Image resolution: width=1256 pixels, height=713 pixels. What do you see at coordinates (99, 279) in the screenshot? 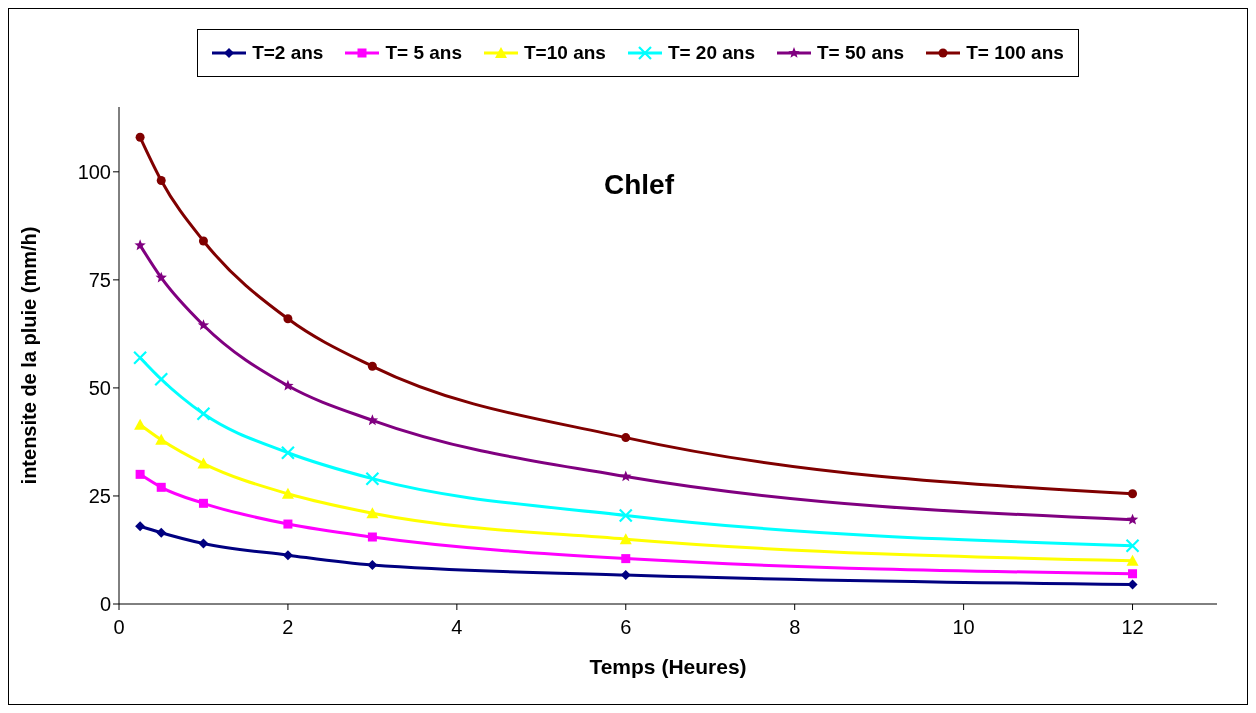
I see `y-tick-label: 75` at bounding box center [99, 279].